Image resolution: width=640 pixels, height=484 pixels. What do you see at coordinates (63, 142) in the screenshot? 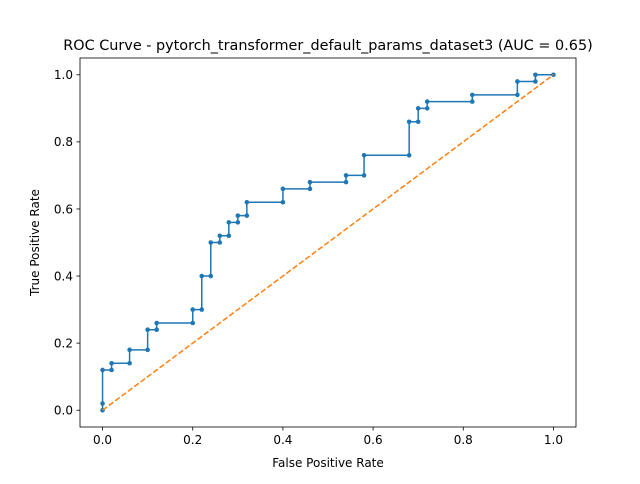
I see `y-tick-label: 0.8` at bounding box center [63, 142].